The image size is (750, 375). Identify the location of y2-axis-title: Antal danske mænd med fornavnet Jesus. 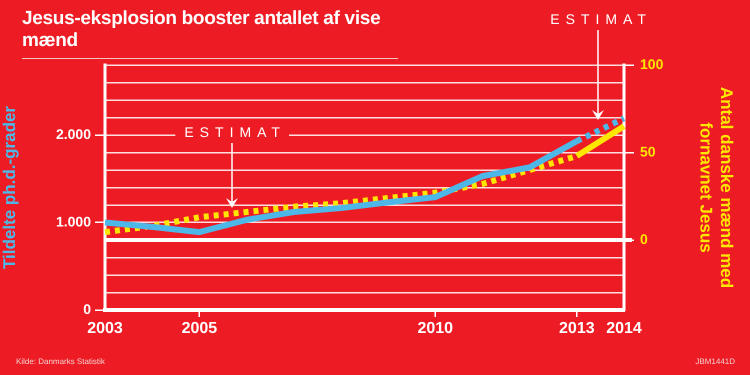
(716, 187).